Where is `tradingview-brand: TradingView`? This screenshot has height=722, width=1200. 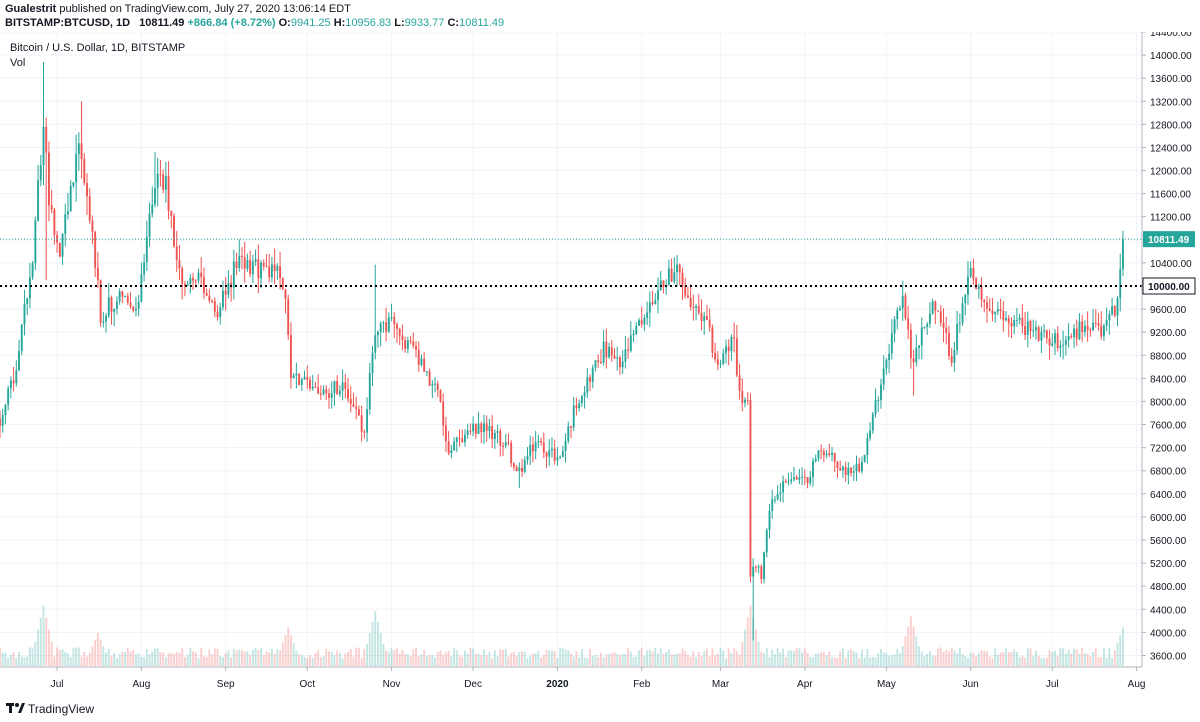 tradingview-brand: TradingView is located at coordinates (61, 709).